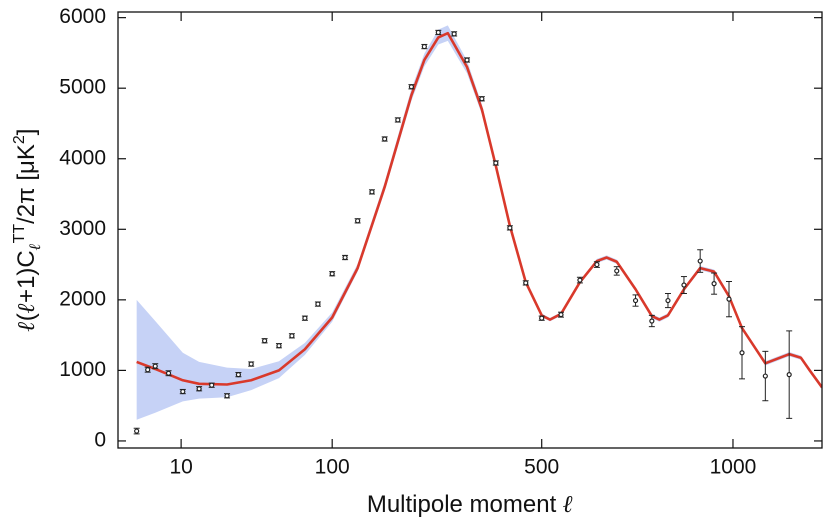 The width and height of the screenshot is (830, 531). What do you see at coordinates (541, 467) in the screenshot?
I see `x-tick-label: 500` at bounding box center [541, 467].